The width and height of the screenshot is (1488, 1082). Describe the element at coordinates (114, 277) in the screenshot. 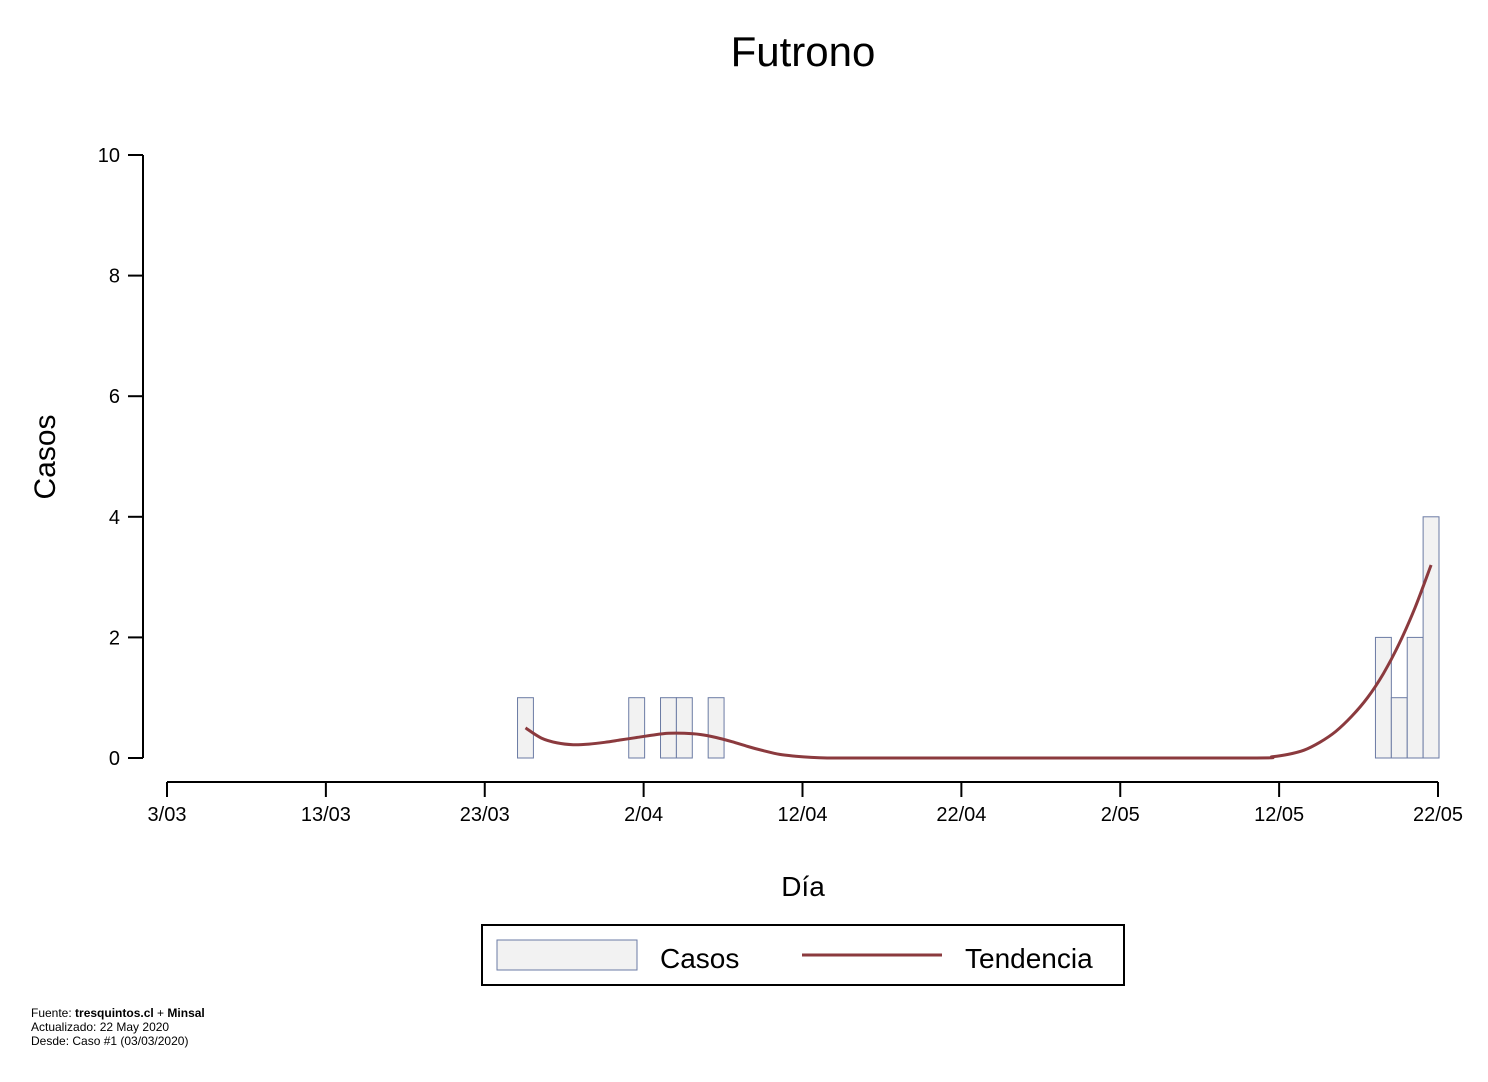

I see `y-tick-label: 8` at that location.